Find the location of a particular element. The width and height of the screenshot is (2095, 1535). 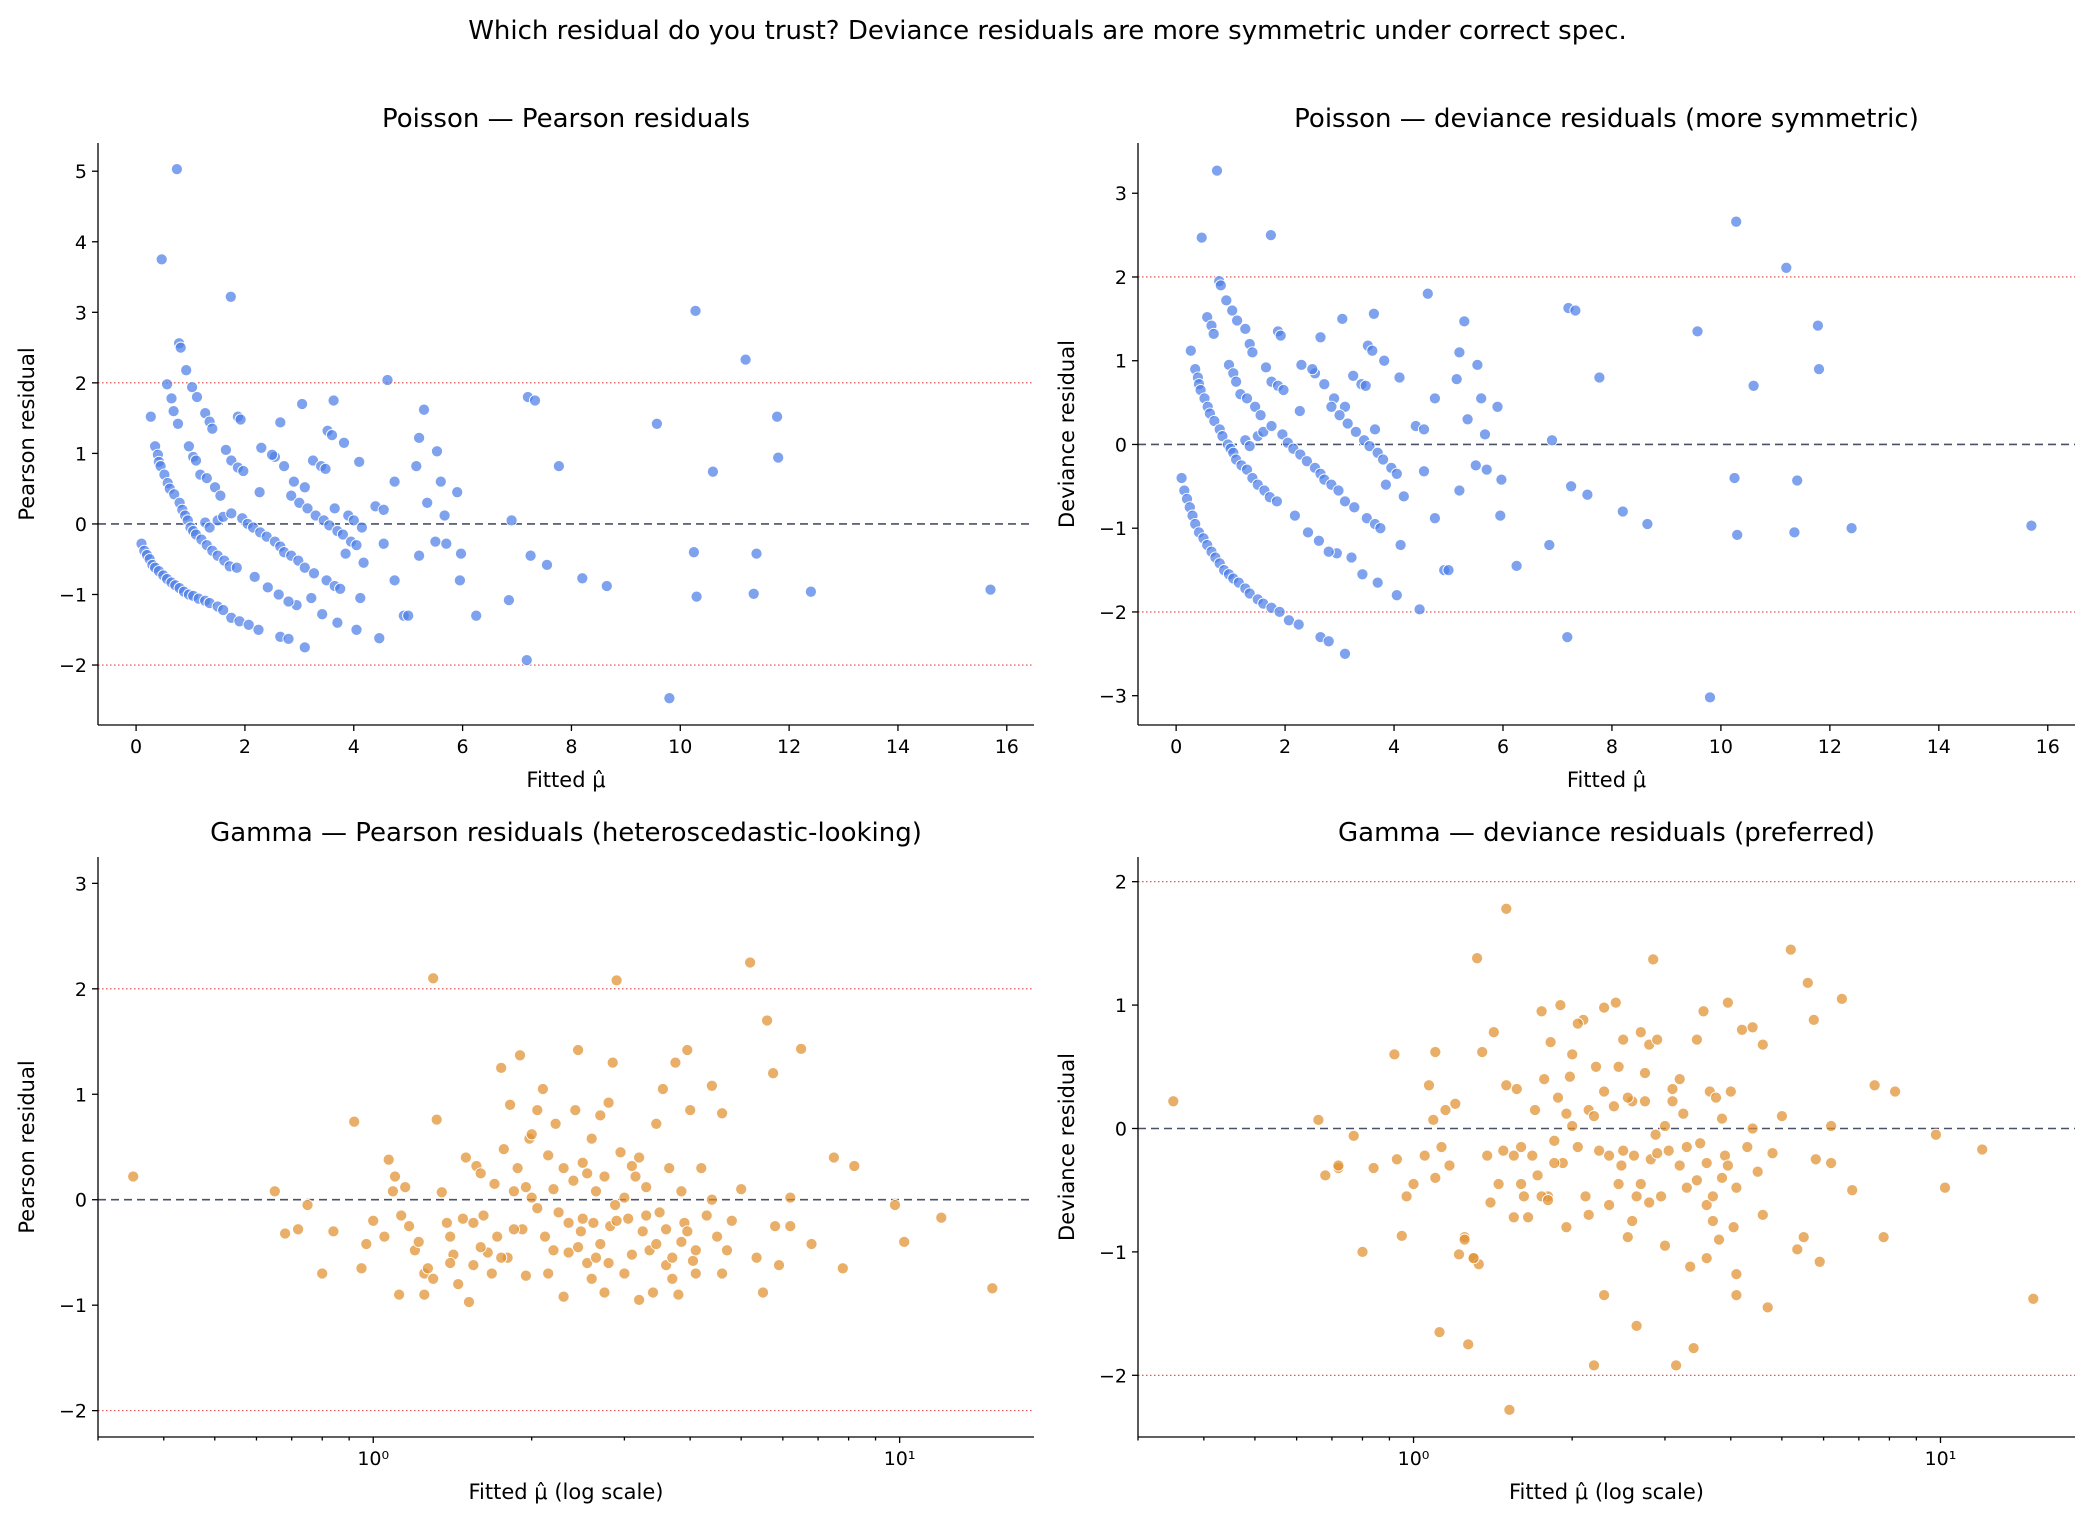

y-axis-label: Deviance residual is located at coordinates (1067, 434).